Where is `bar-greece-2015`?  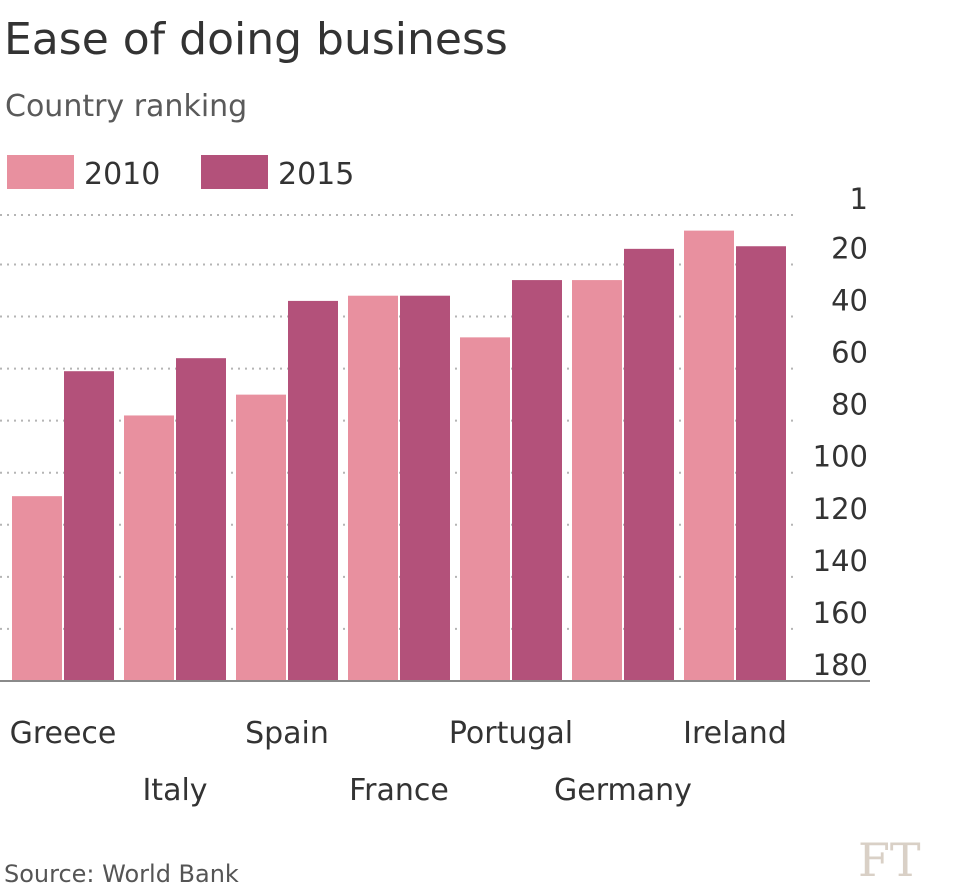 bar-greece-2015 is located at coordinates (89, 526).